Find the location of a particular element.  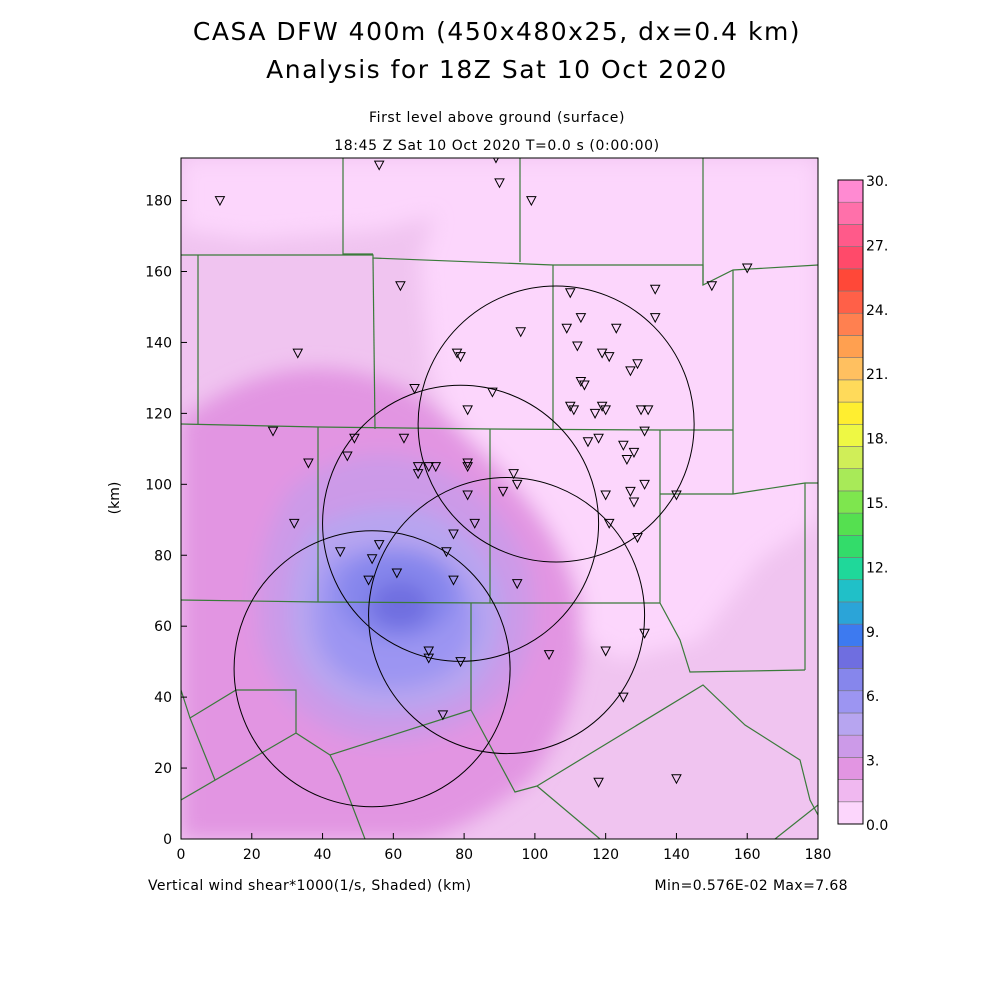

y-tick-label: 0 is located at coordinates (167, 840).